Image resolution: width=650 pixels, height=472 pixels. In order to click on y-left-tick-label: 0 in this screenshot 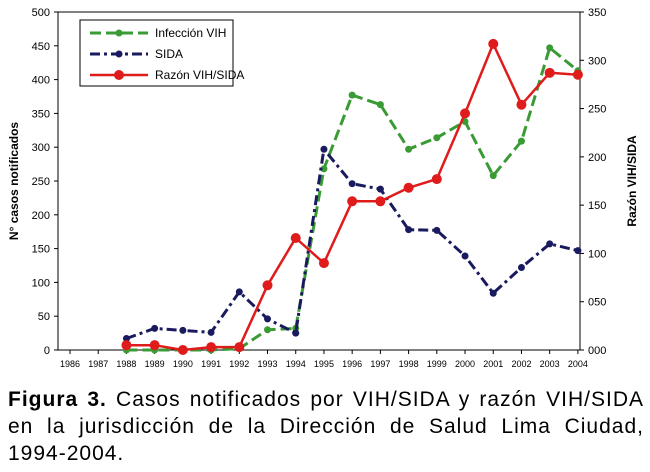, I will do `click(47, 351)`.